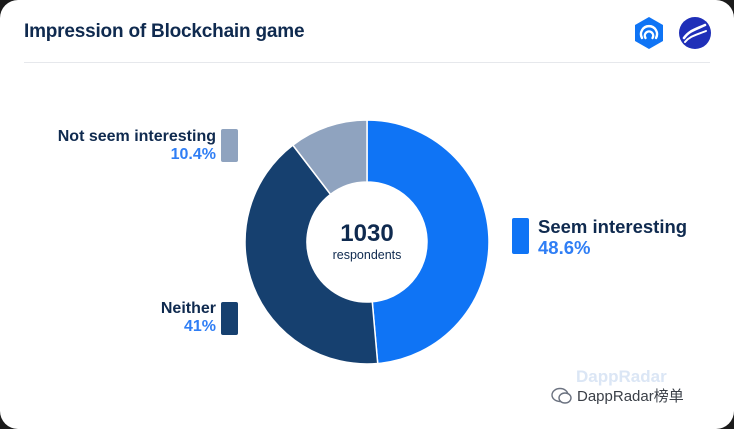 The height and width of the screenshot is (429, 734). Describe the element at coordinates (193, 154) in the screenshot. I see `legend-value: 10.4%` at that location.